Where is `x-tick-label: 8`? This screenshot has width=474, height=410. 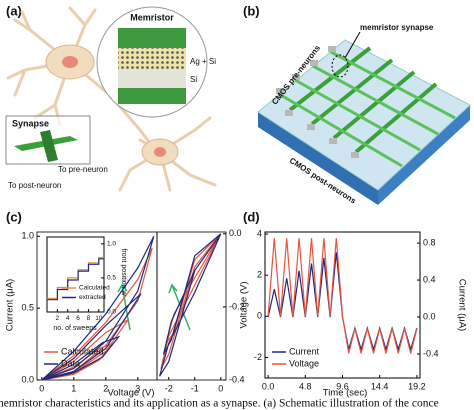 x-tick-label: 8 is located at coordinates (89, 318).